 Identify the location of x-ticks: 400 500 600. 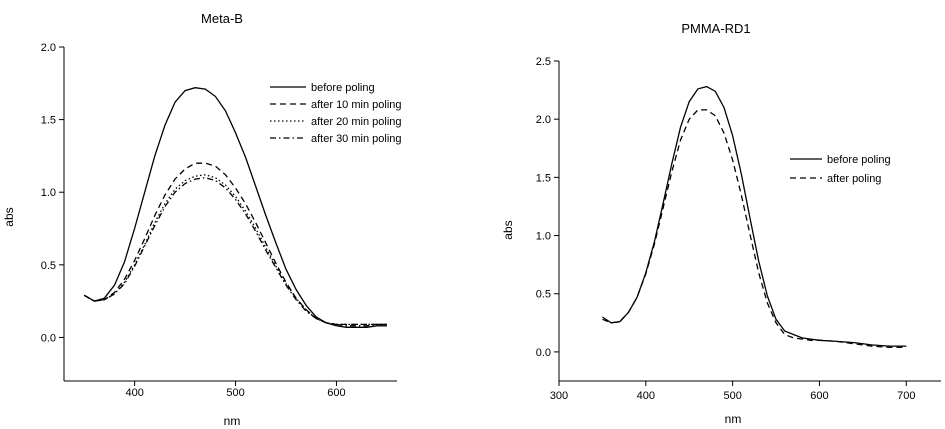
(235, 390).